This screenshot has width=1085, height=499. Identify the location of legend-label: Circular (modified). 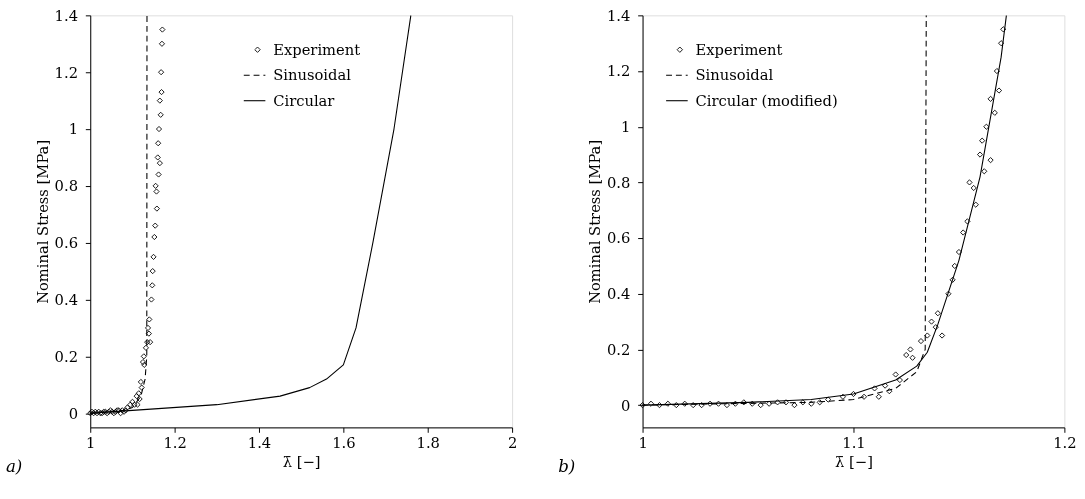
(766, 100).